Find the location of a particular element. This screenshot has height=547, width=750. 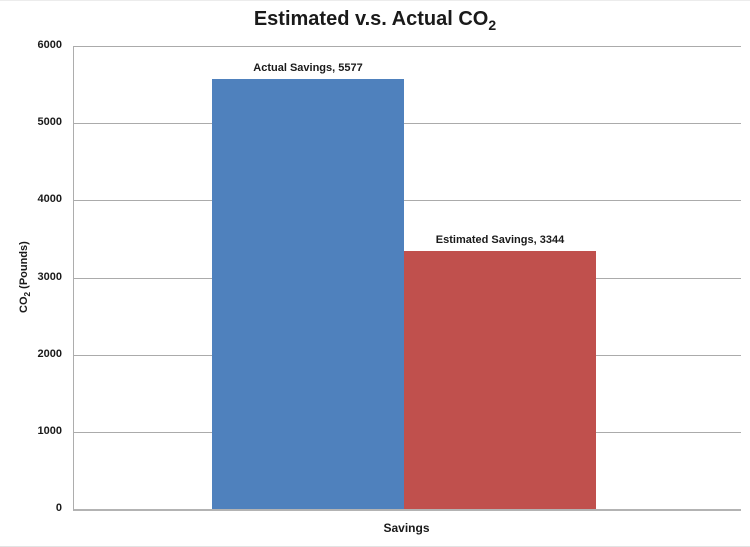

chart-title-subscript: 2 is located at coordinates (492, 25).